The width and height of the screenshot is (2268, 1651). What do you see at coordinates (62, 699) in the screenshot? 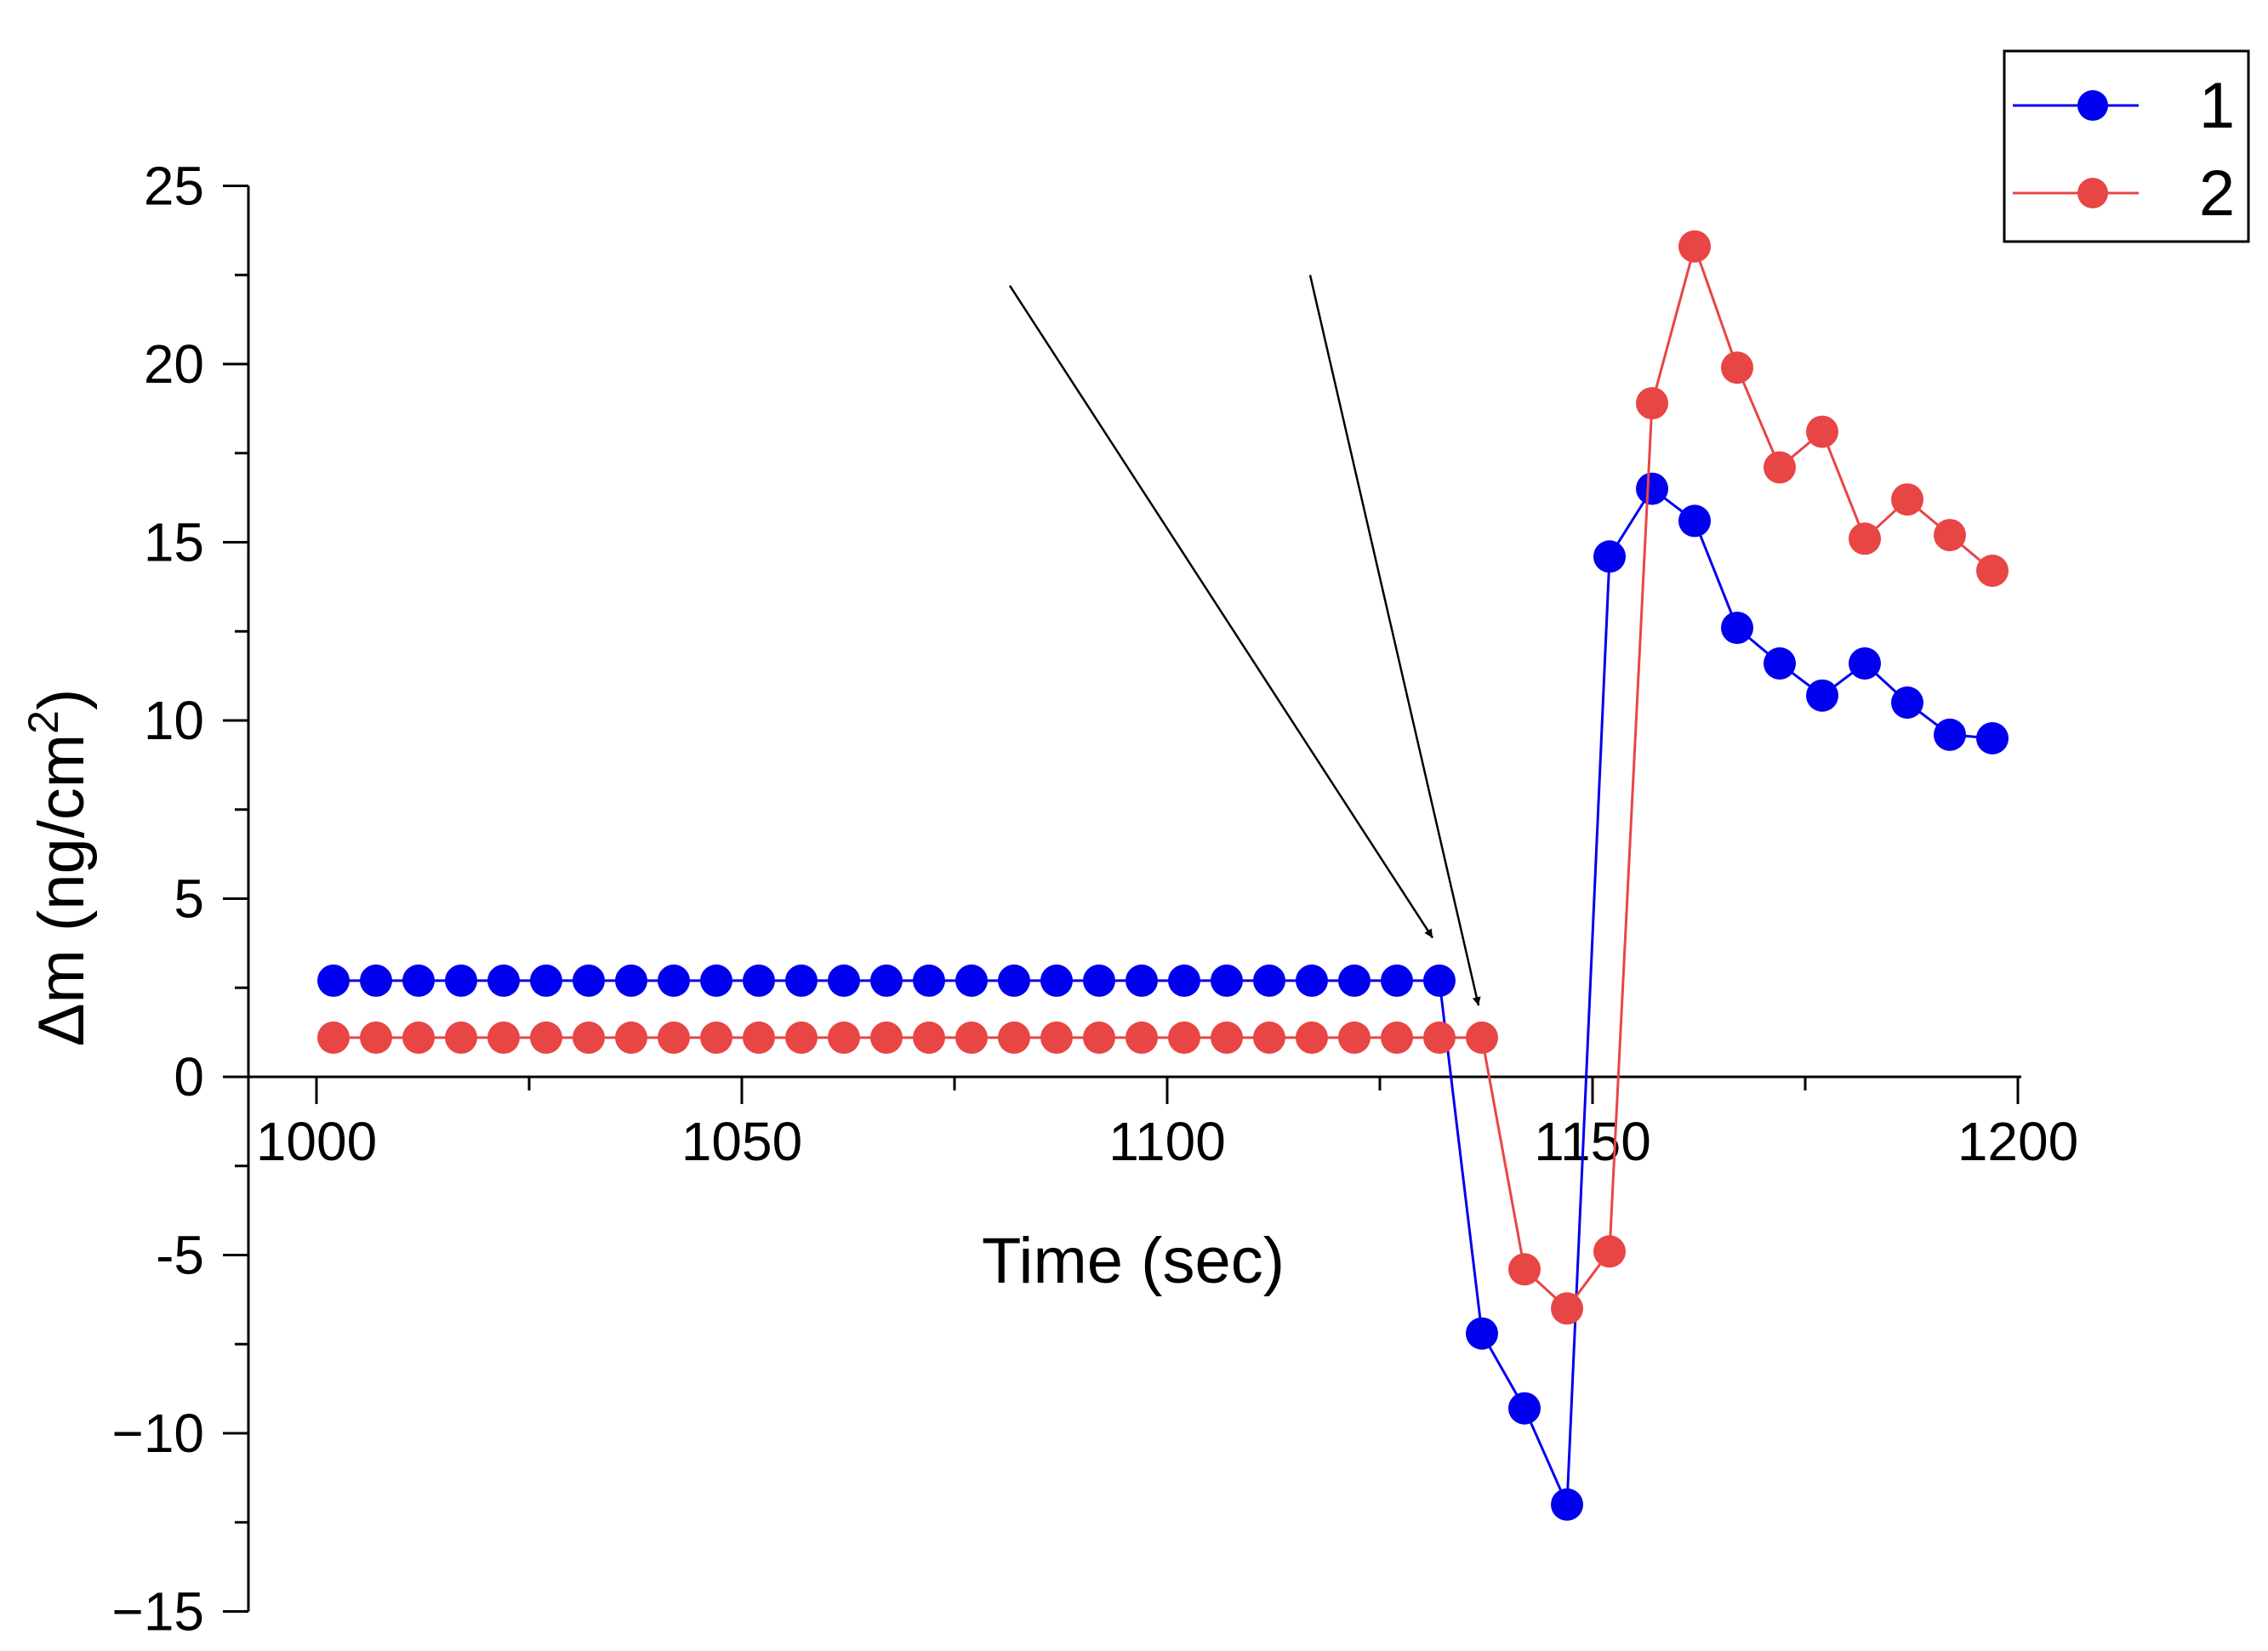
I see `y-axis-title-close: )` at bounding box center [62, 699].